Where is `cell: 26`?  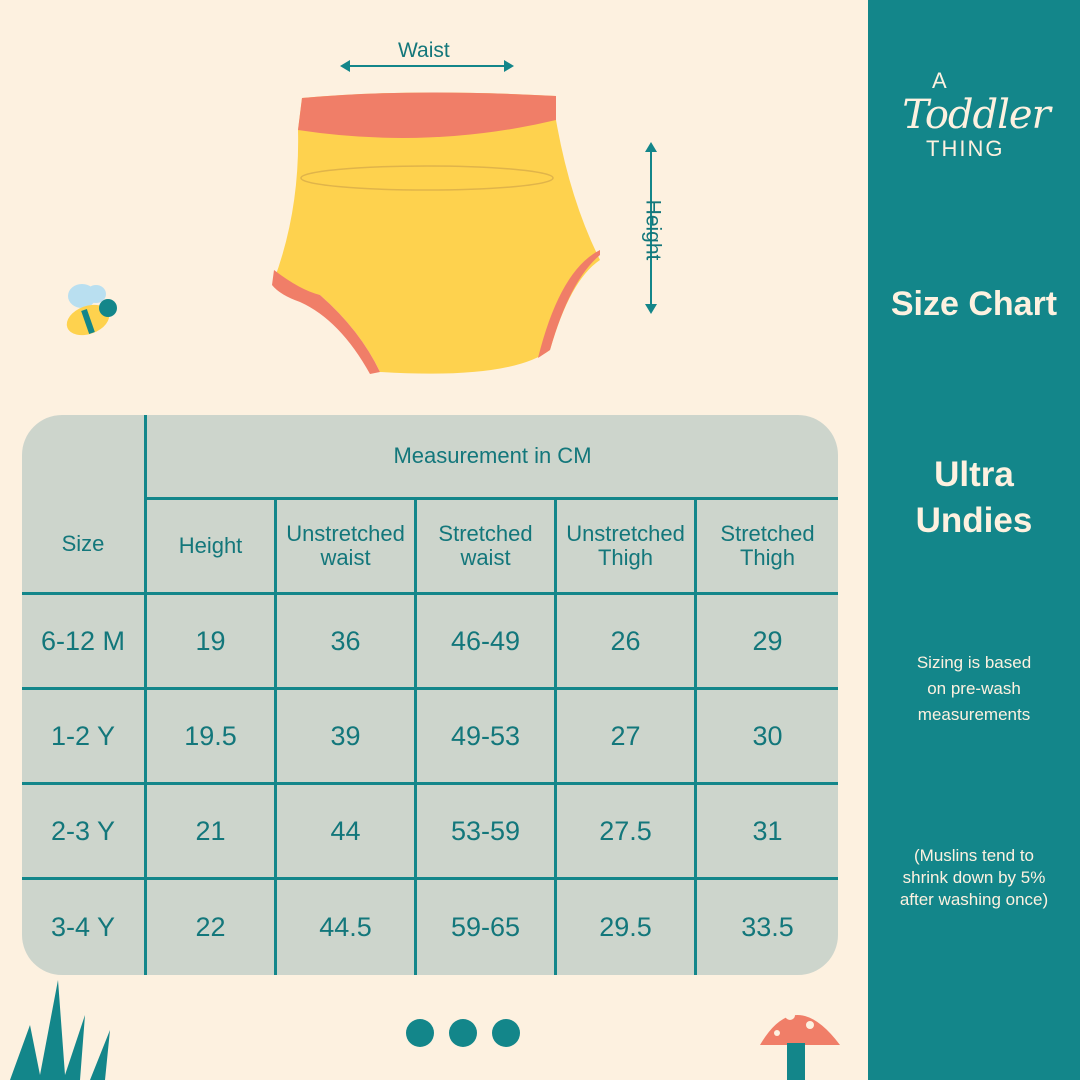 cell: 26 is located at coordinates (627, 642).